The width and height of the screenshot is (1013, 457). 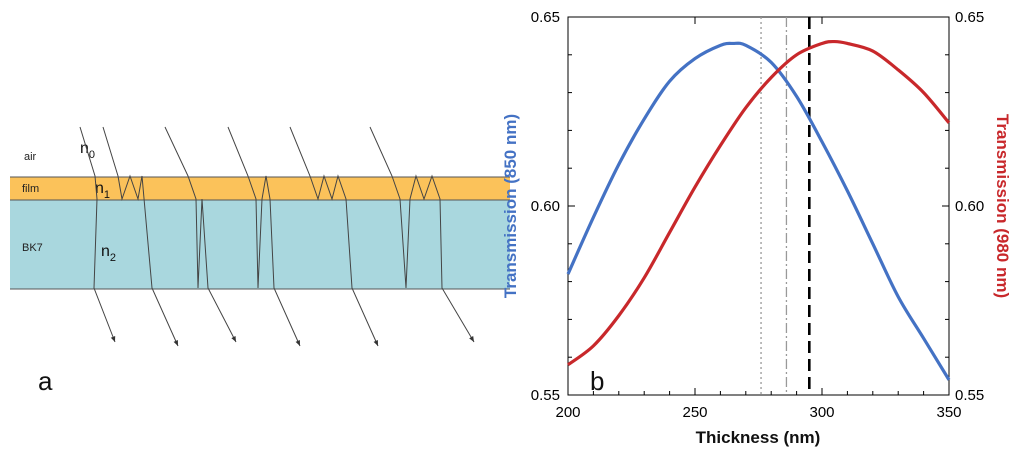 I want to click on x-tick-label: 300, so click(x=821, y=412).